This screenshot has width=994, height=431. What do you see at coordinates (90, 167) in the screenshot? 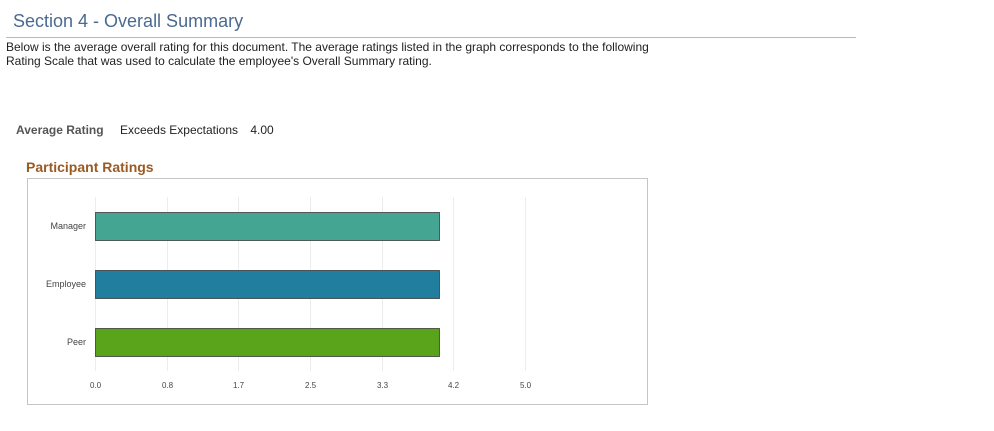
I see `chart-heading: Participant Ratings` at bounding box center [90, 167].